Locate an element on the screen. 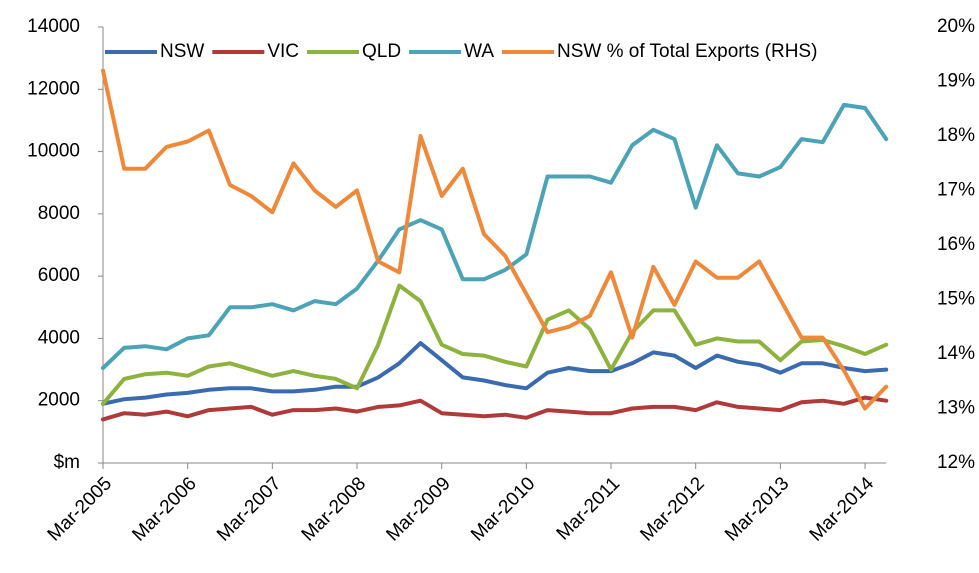 Image resolution: width=979 pixels, height=573 pixels. x-tick-label: Mar-2008 is located at coordinates (334, 509).